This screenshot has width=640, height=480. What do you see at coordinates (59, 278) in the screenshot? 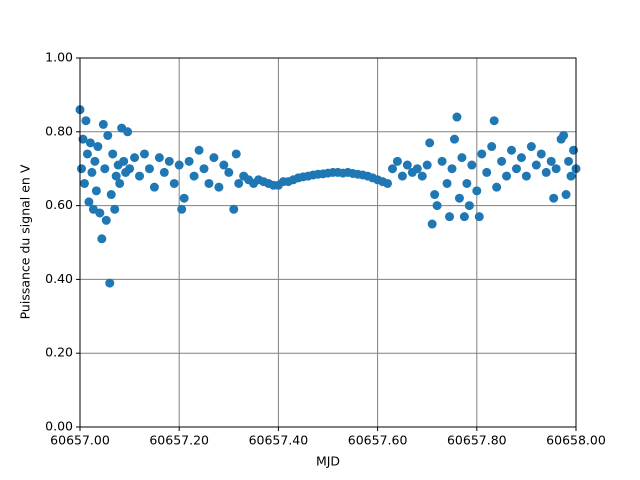
I see `y-tick-label: 0.40` at bounding box center [59, 278].